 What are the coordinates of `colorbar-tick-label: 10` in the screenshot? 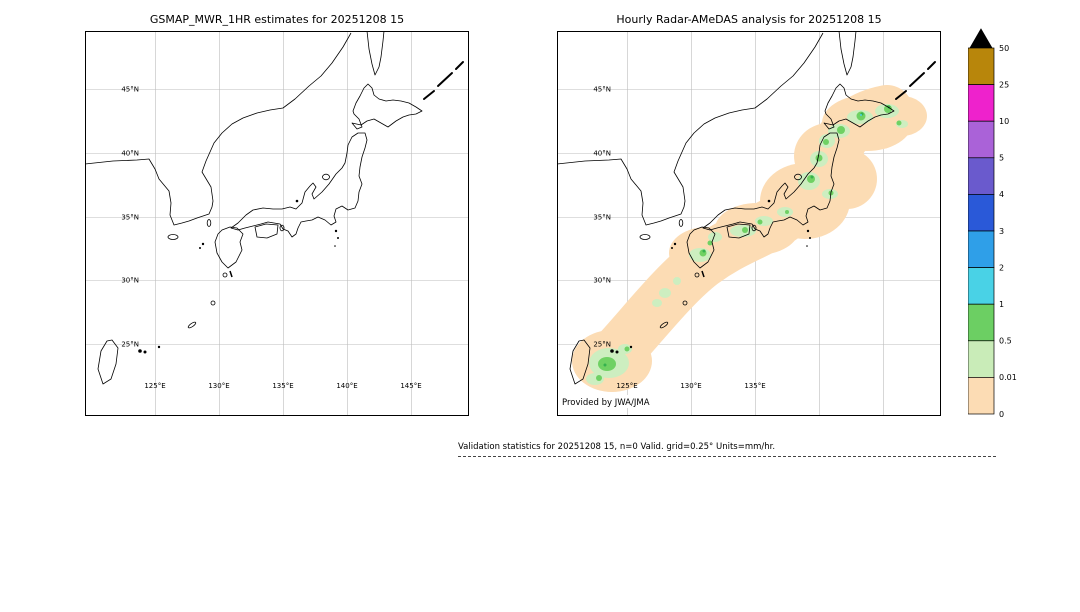 It's located at (1004, 121).